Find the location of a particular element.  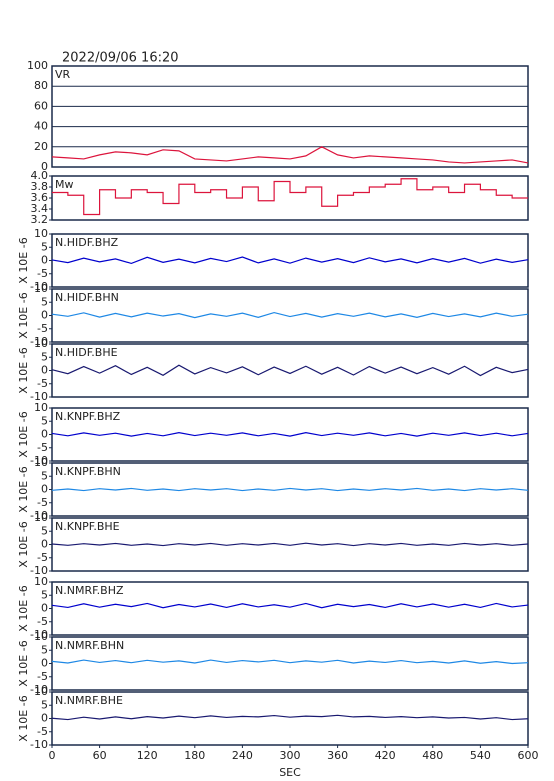

panel-label: N.KNPF.BHZ is located at coordinates (88, 416).